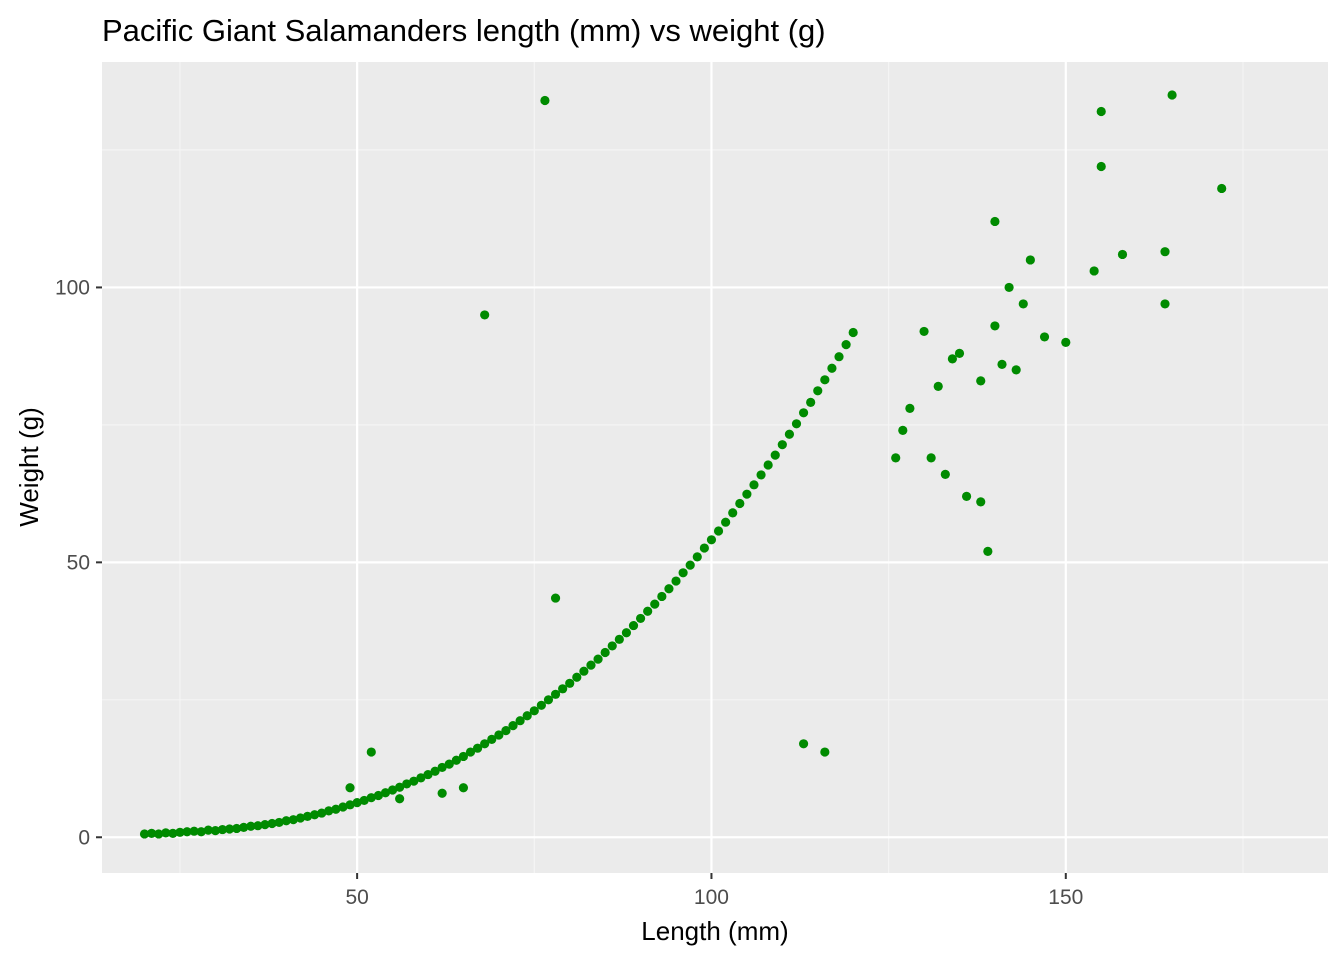 The height and width of the screenshot is (960, 1344). What do you see at coordinates (1065, 897) in the screenshot?
I see `x-tick-label: 150` at bounding box center [1065, 897].